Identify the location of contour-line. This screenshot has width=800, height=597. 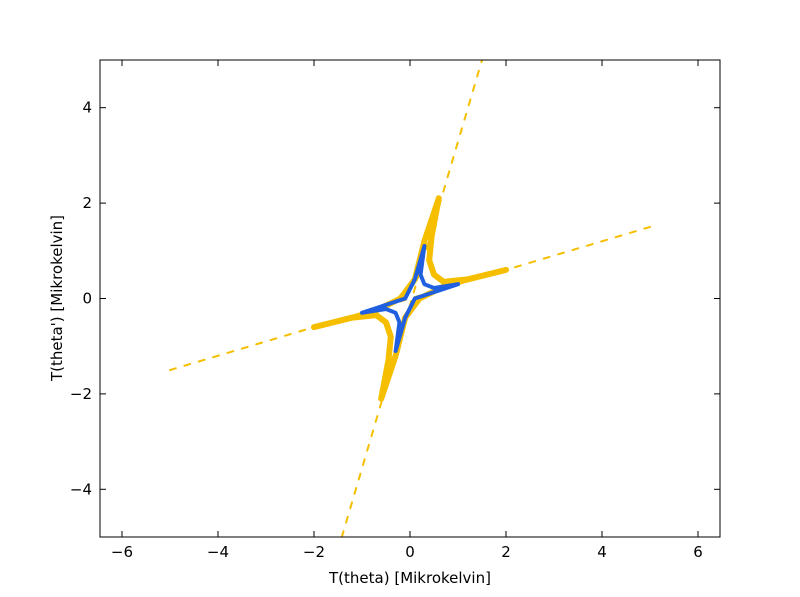
(410, 298).